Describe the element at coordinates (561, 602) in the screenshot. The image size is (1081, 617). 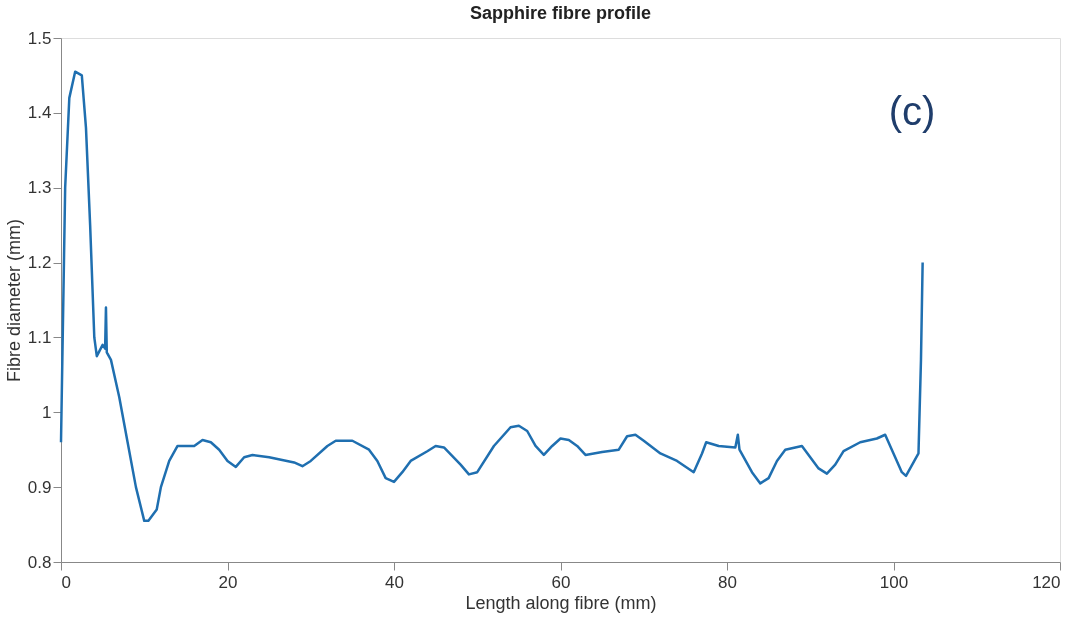
I see `x-axis-title: Length along fibre (mm)` at that location.